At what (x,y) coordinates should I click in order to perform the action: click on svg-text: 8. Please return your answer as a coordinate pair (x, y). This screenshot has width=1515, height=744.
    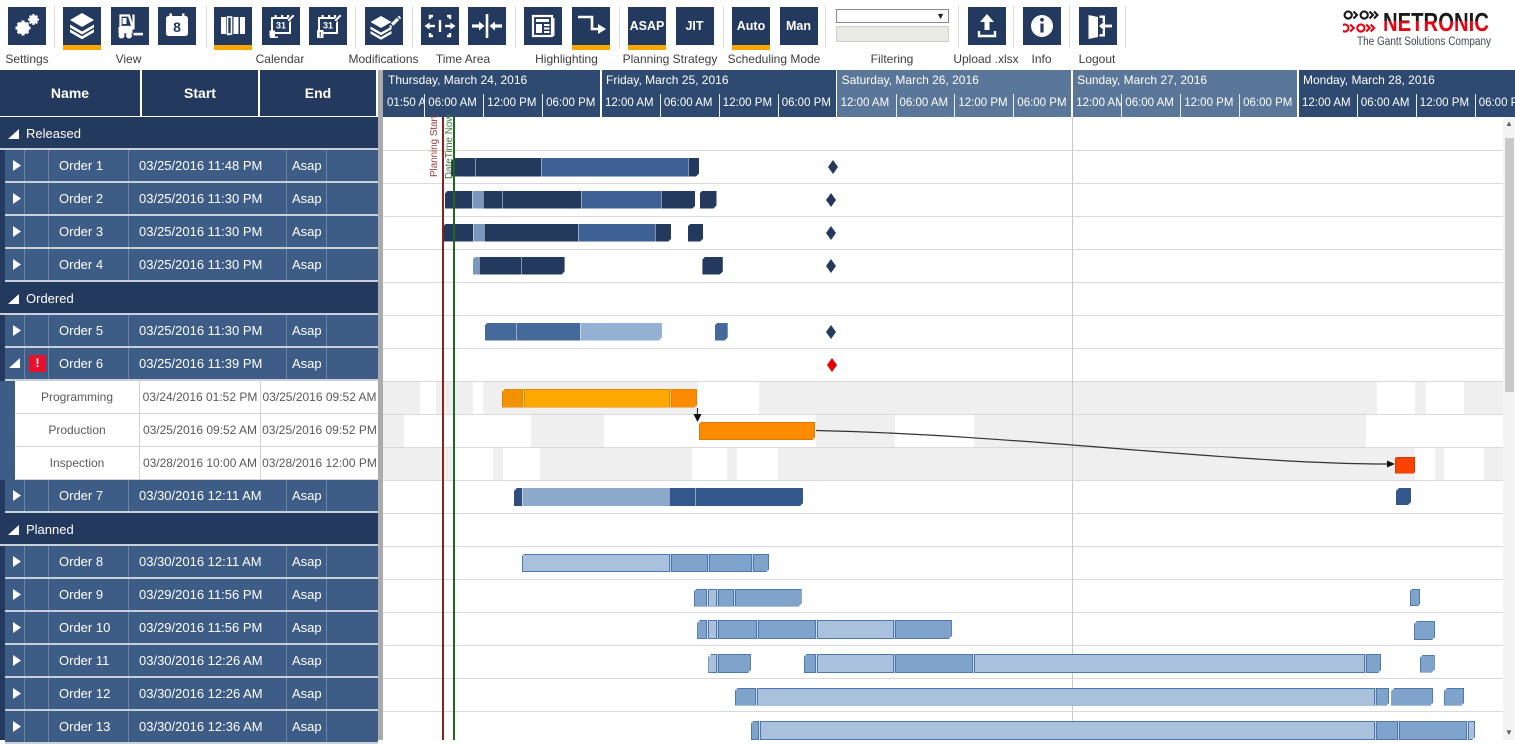
    Looking at the image, I should click on (177, 27).